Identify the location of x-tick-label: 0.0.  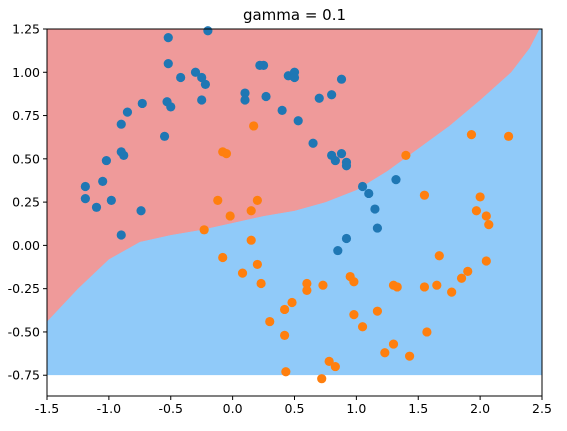
(233, 408).